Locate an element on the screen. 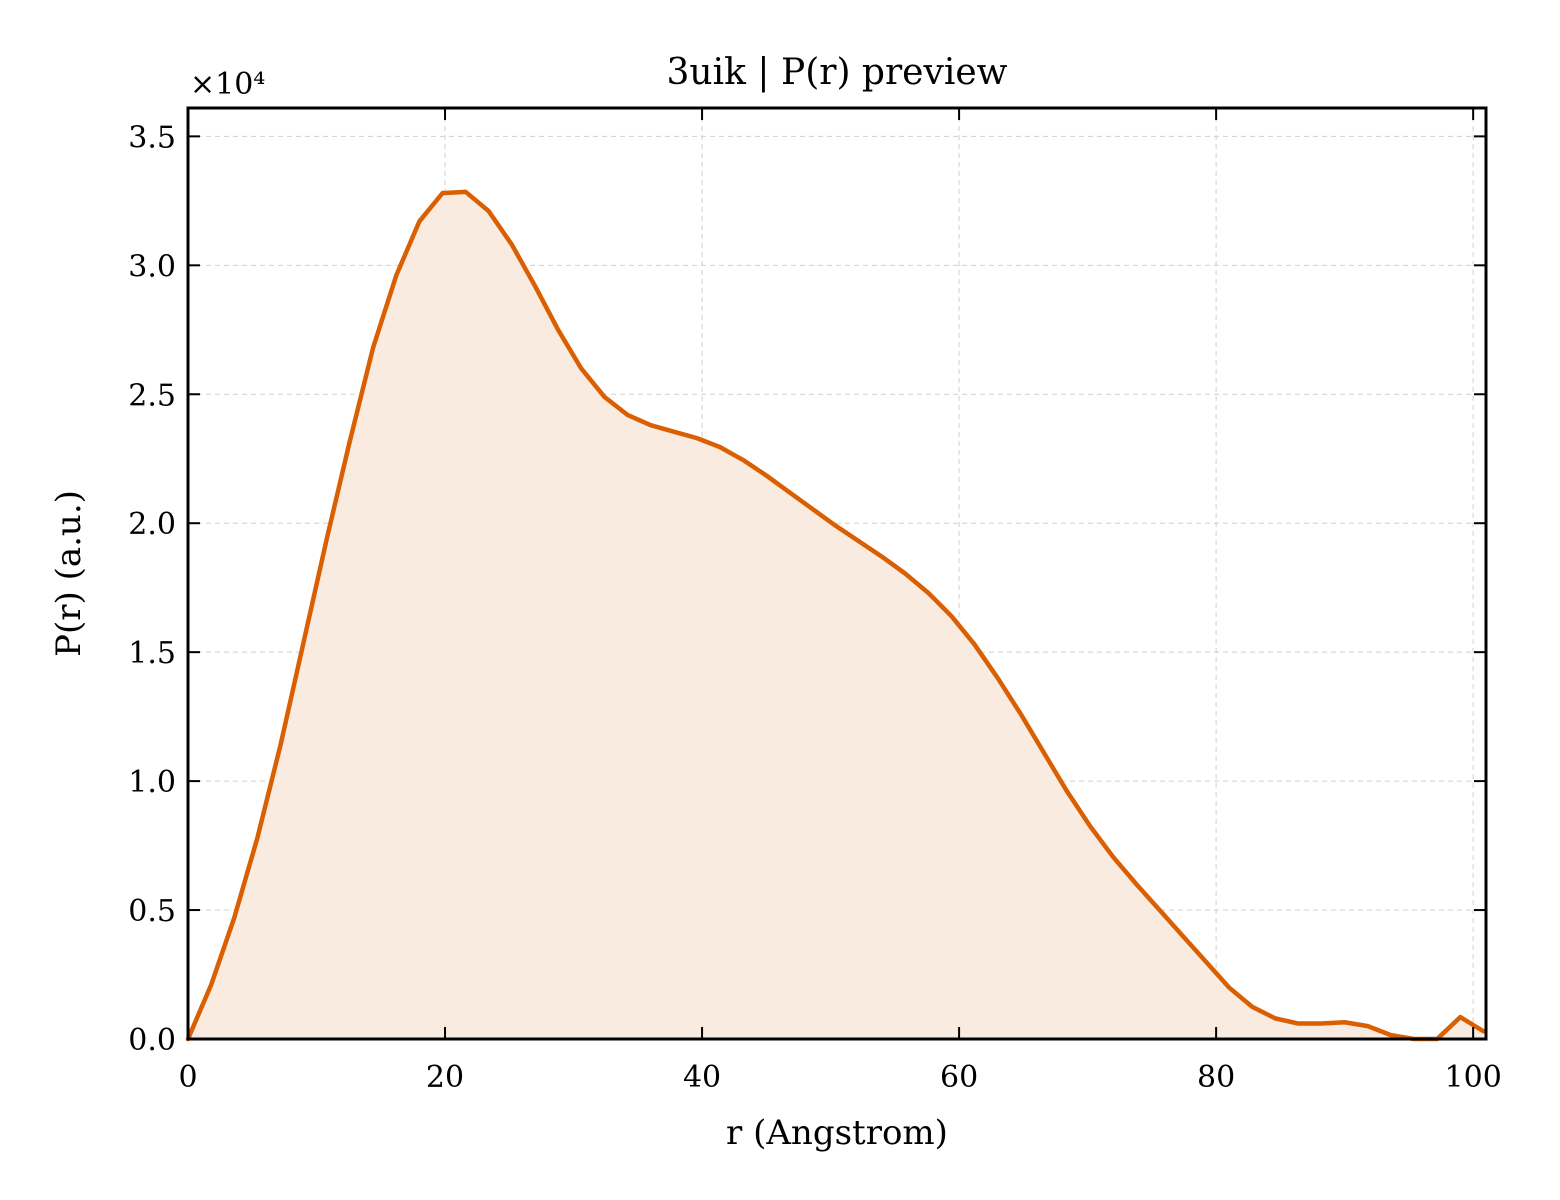 Image resolution: width=1560 pixels, height=1200 pixels. y-tick-label: 2.0 is located at coordinates (152, 524).